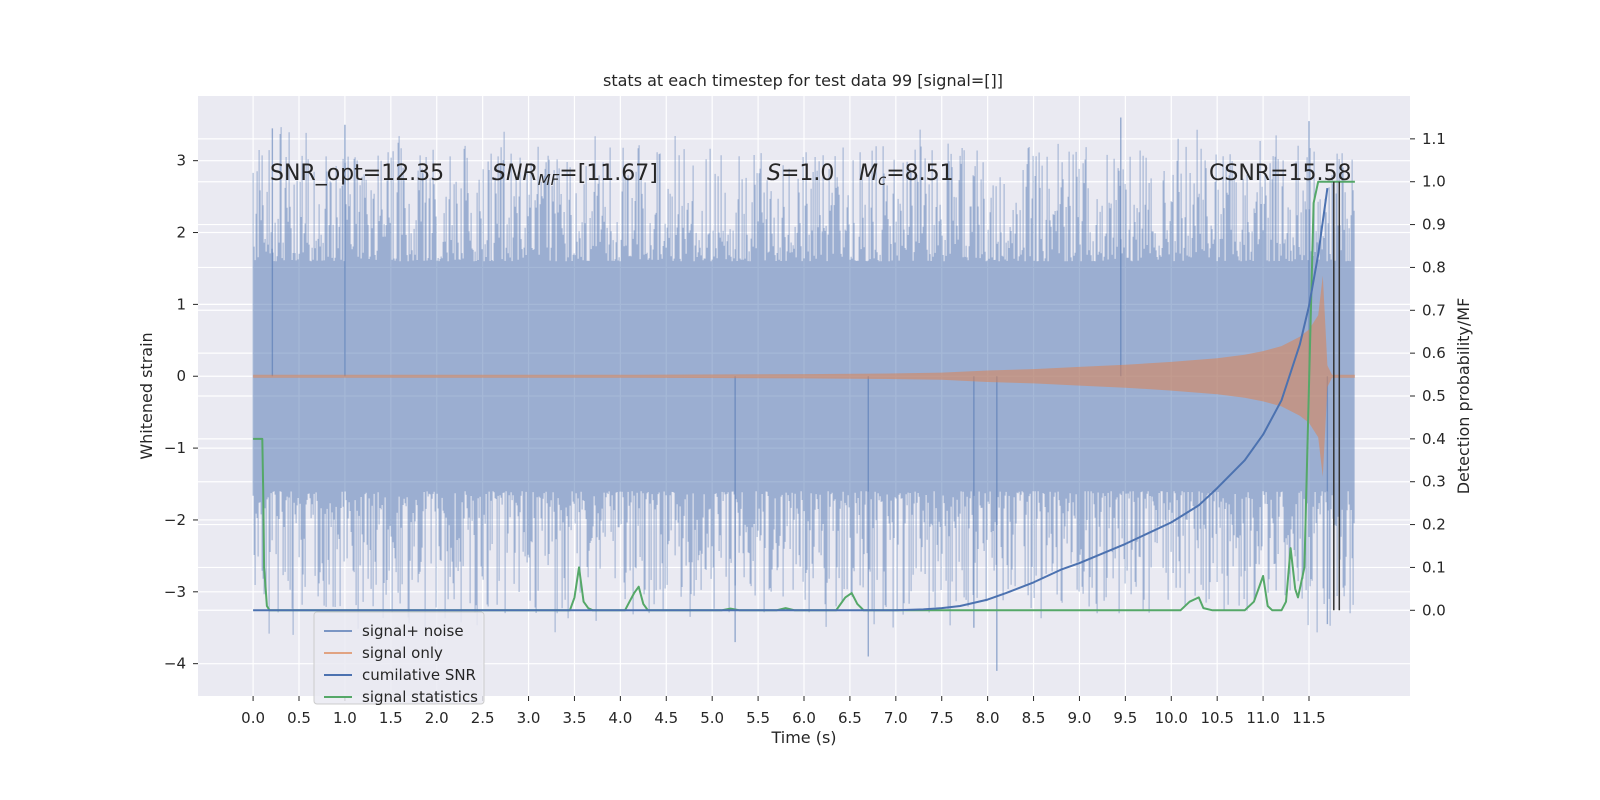  Describe the element at coordinates (882, 180) in the screenshot. I see `annotation-mc-sub: c` at that location.